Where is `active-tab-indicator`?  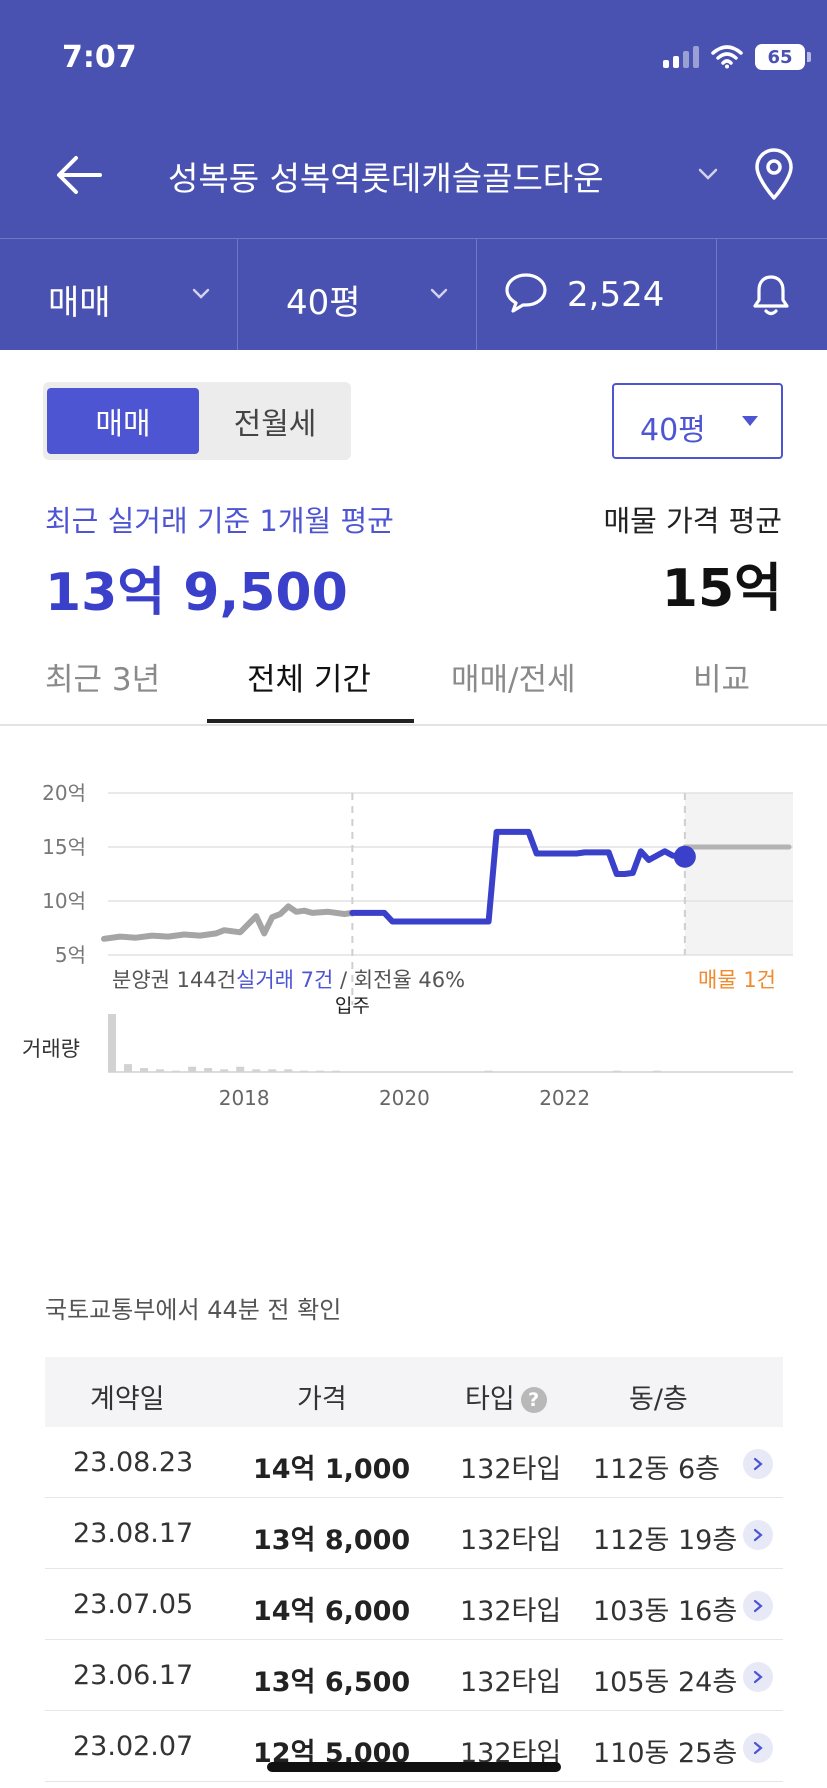 active-tab-indicator is located at coordinates (310, 721).